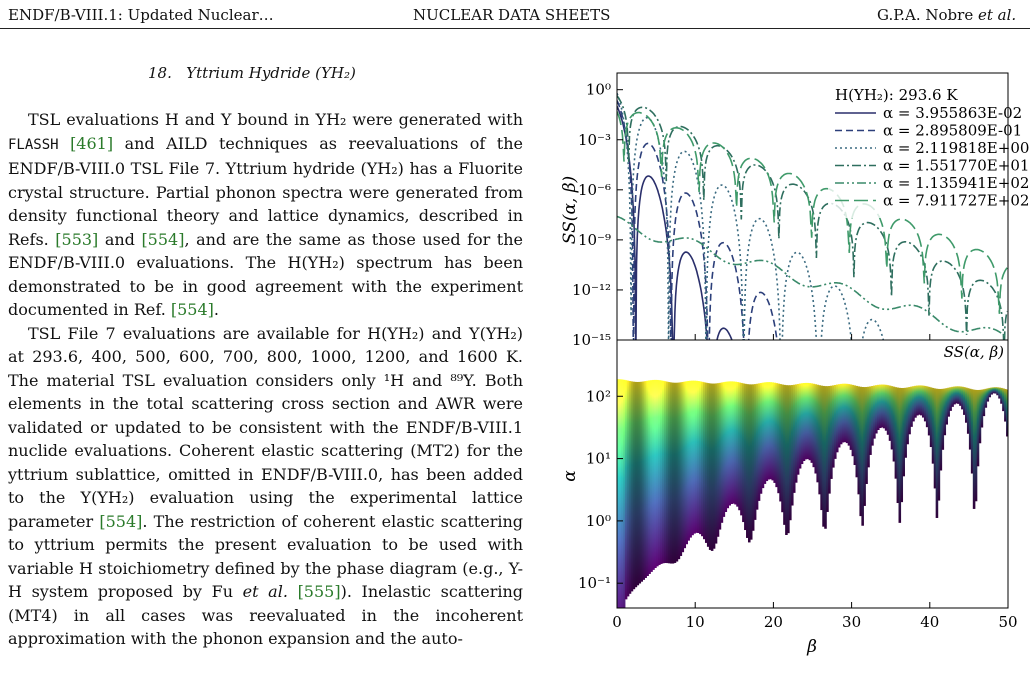  Describe the element at coordinates (591, 290) in the screenshot. I see `y-tick-label: 10⁻¹²` at that location.